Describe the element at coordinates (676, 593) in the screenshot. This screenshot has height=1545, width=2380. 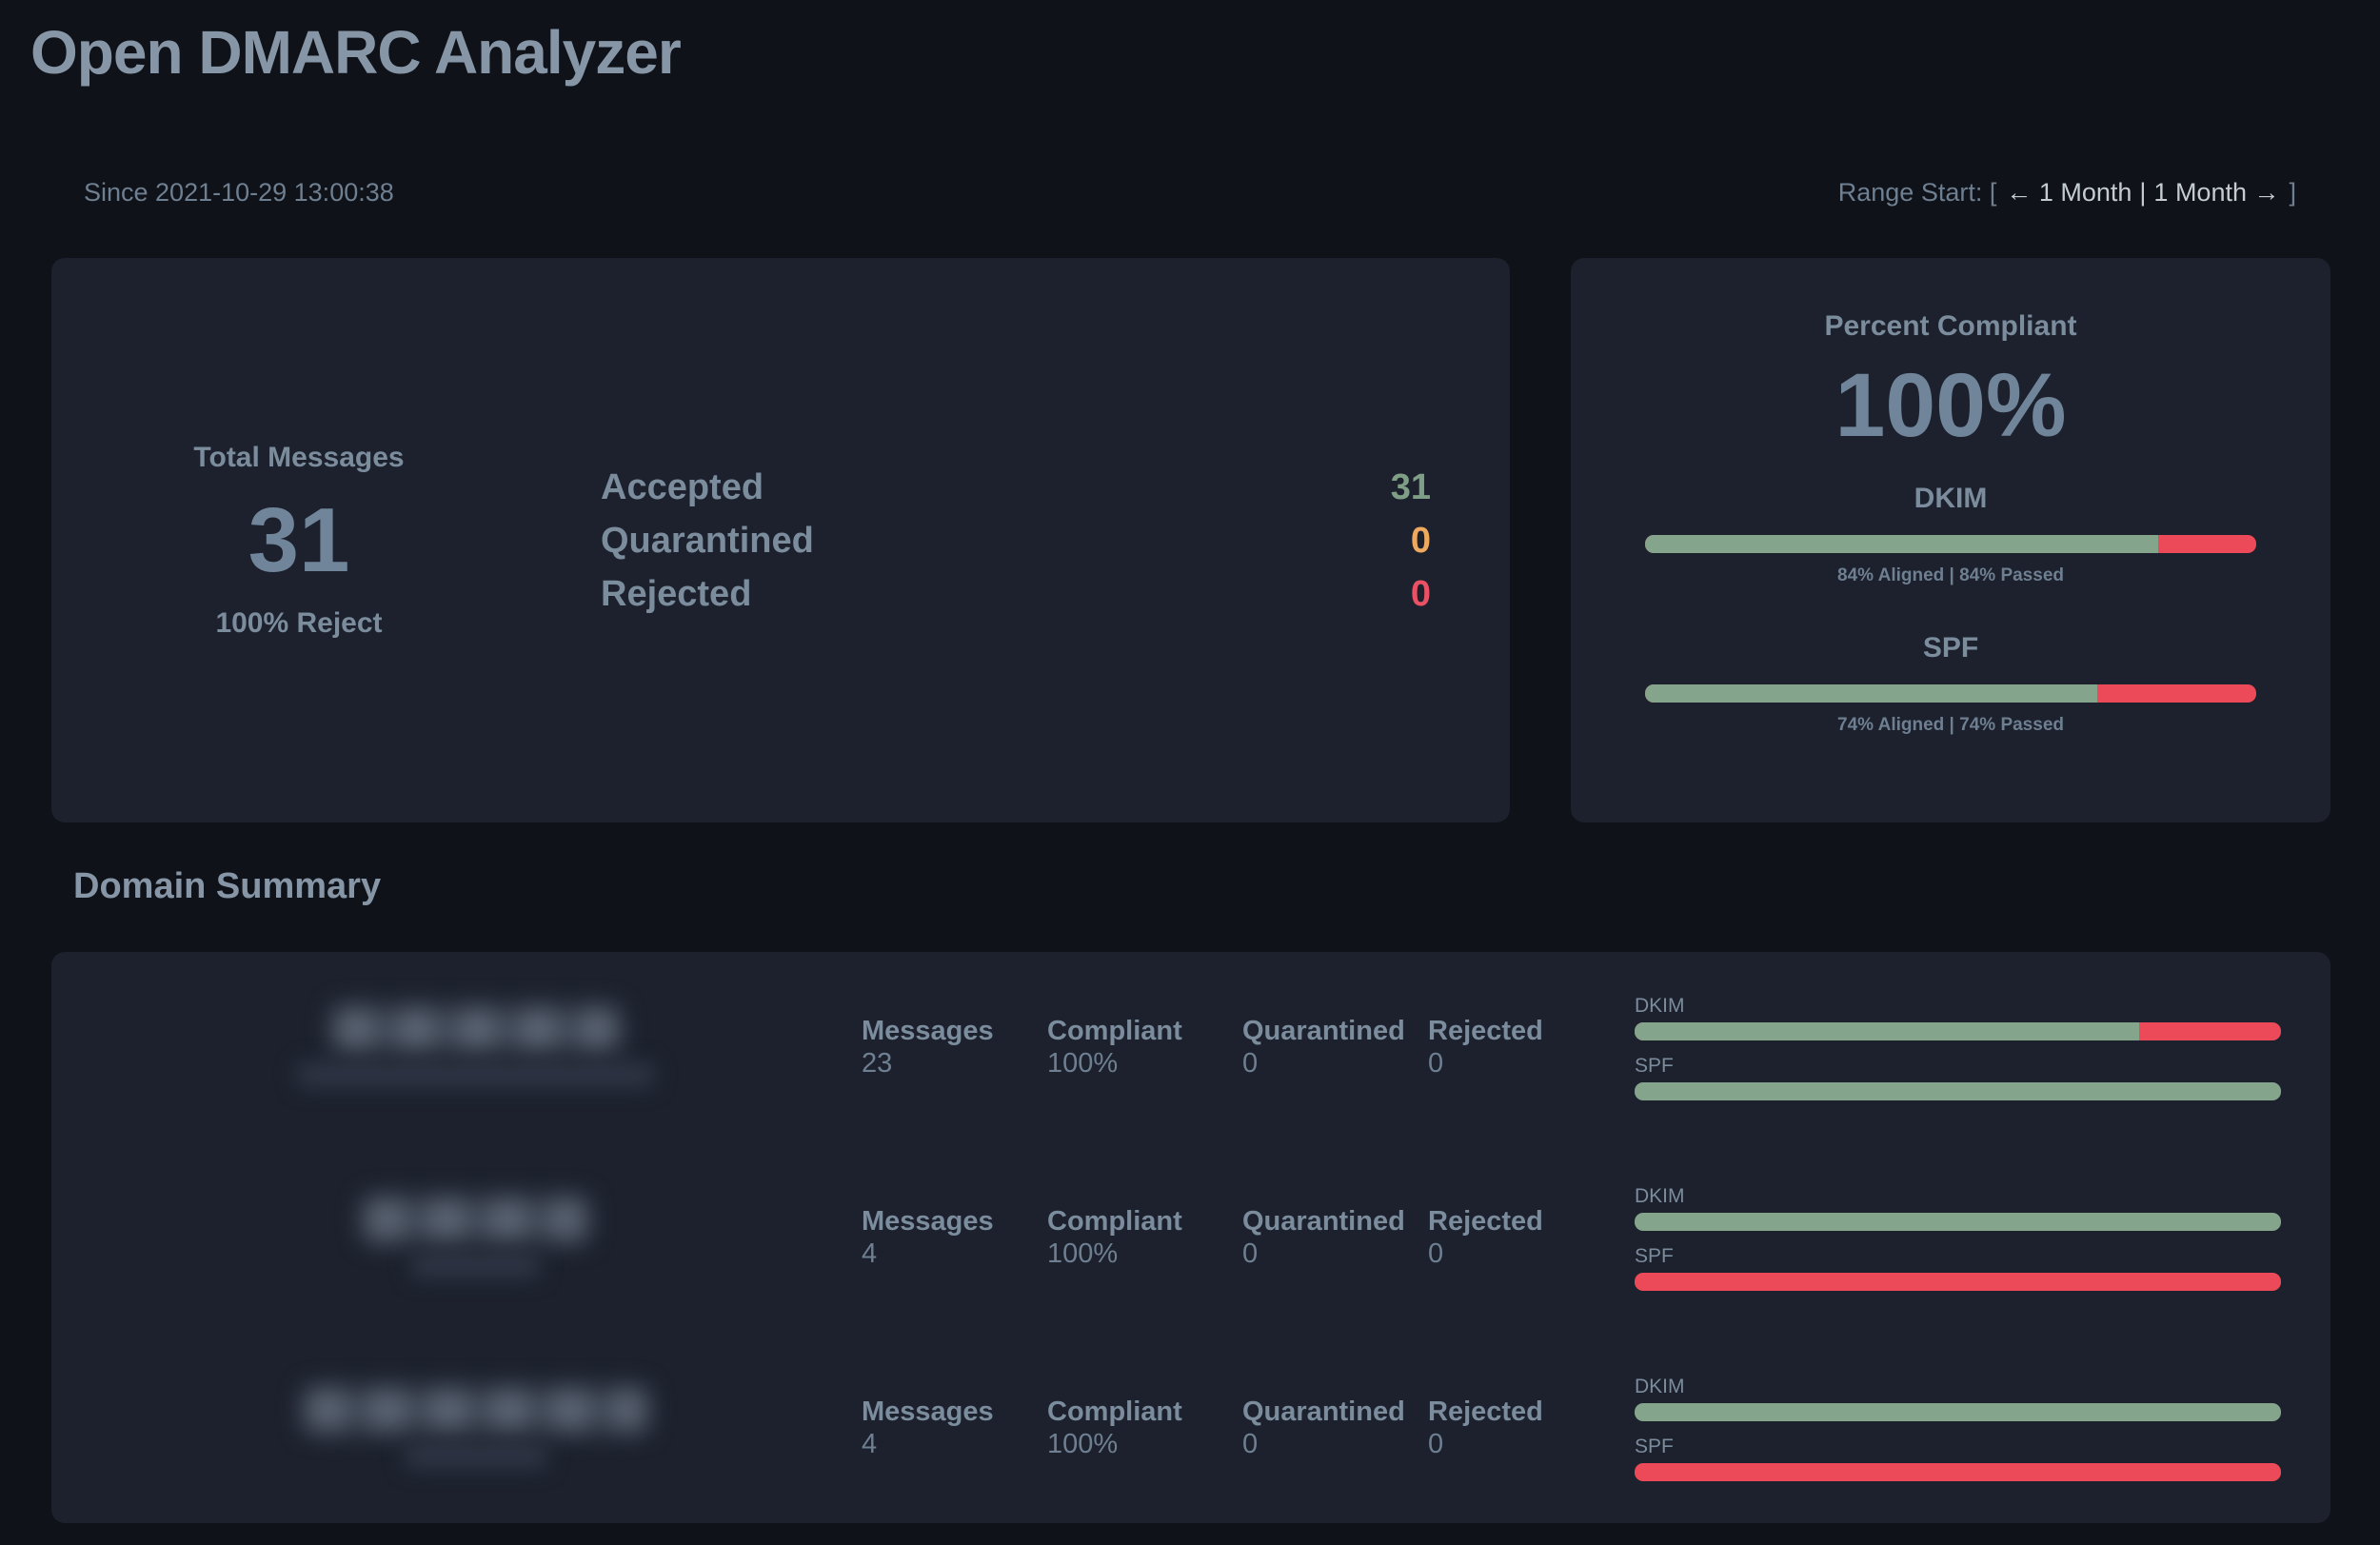
I see `rejected-label: Rejected` at that location.